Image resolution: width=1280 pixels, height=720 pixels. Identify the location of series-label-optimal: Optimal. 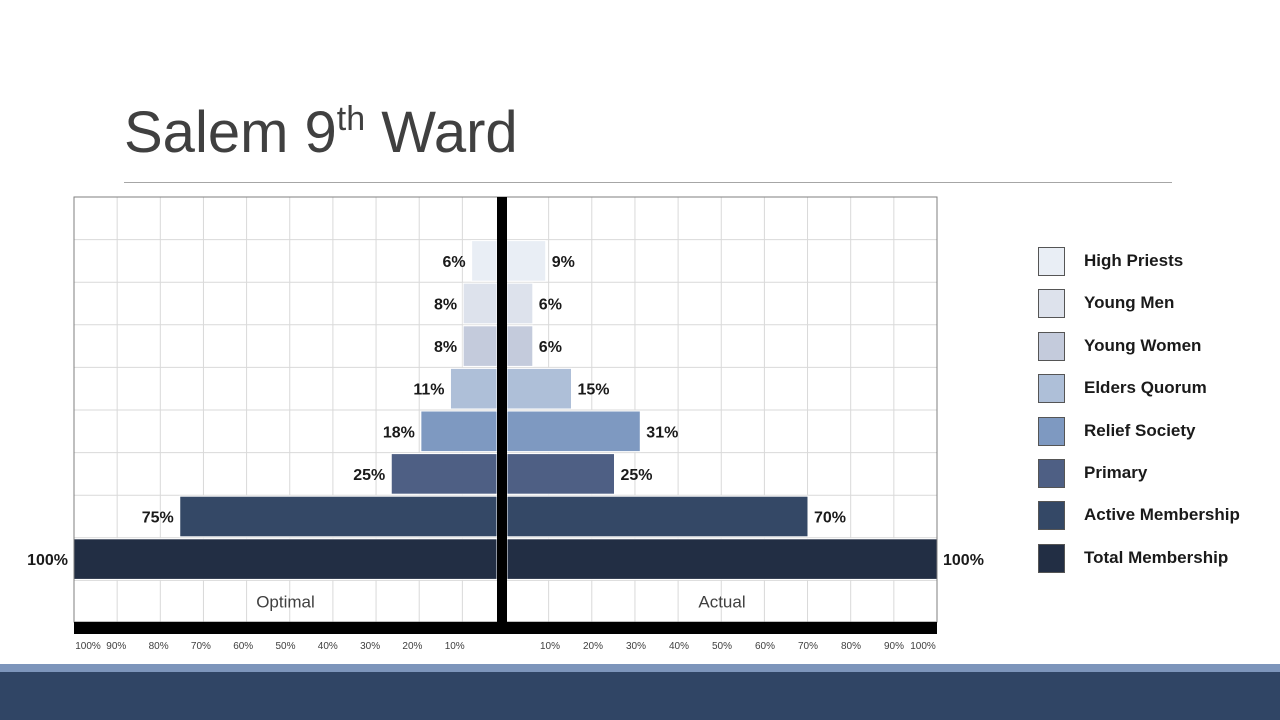
(285, 601).